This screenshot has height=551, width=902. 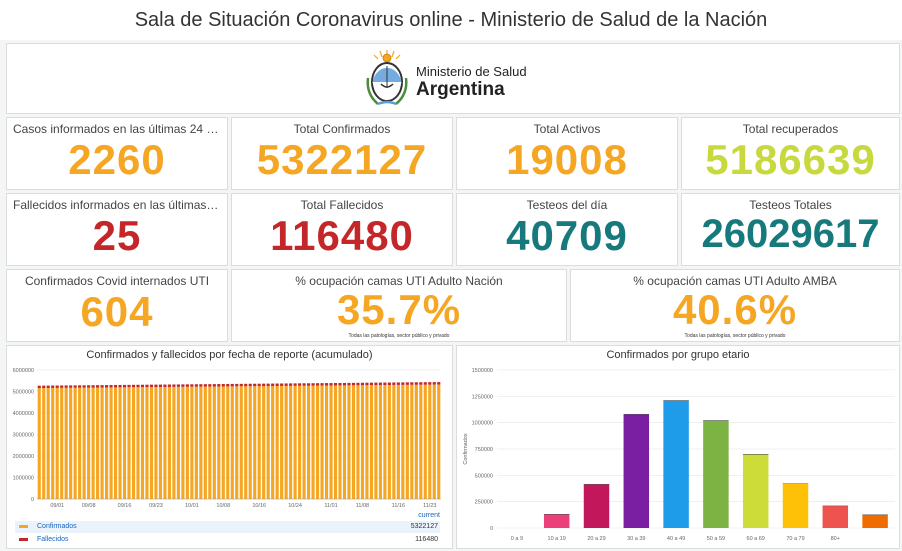 What do you see at coordinates (482, 424) in the screenshot?
I see `y-tick-label: 1000000` at bounding box center [482, 424].